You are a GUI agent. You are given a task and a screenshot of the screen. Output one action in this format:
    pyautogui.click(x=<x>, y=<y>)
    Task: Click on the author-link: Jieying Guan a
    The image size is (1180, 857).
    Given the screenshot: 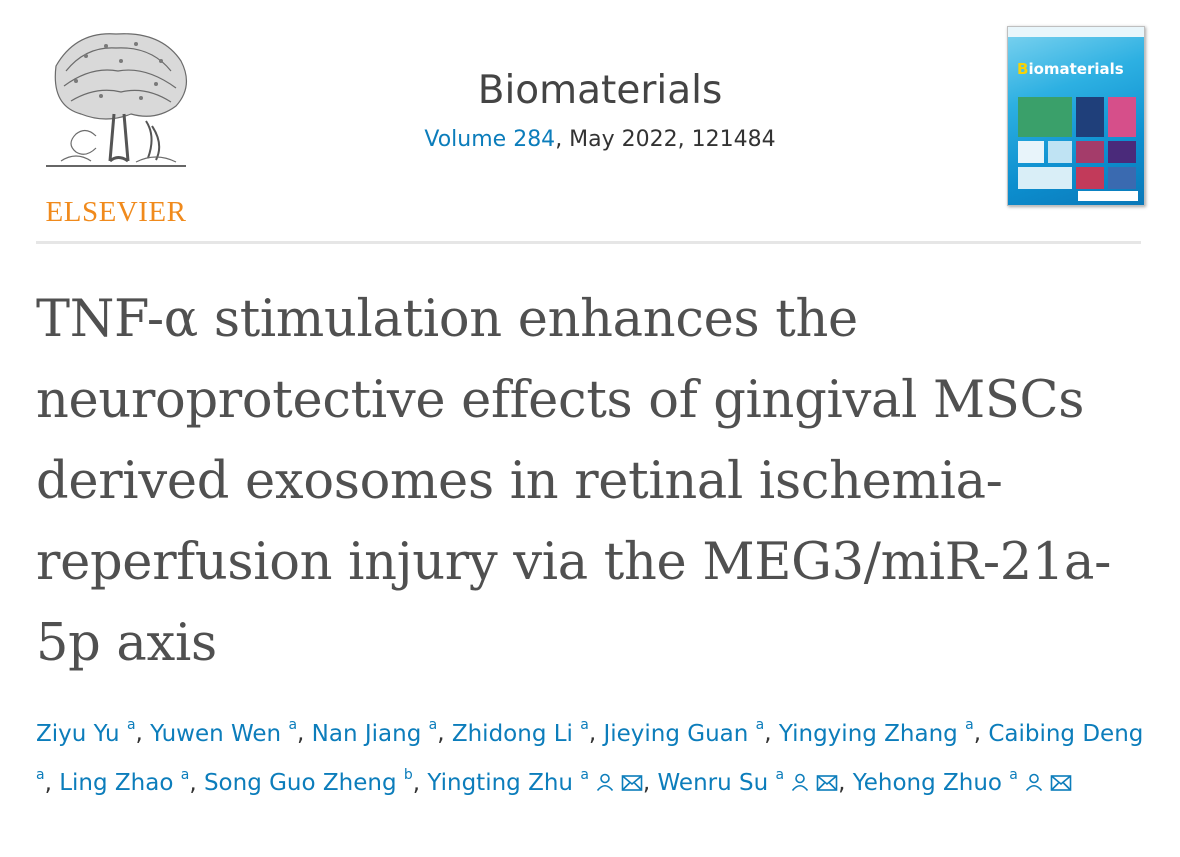 What is the action you would take?
    pyautogui.click(x=684, y=732)
    